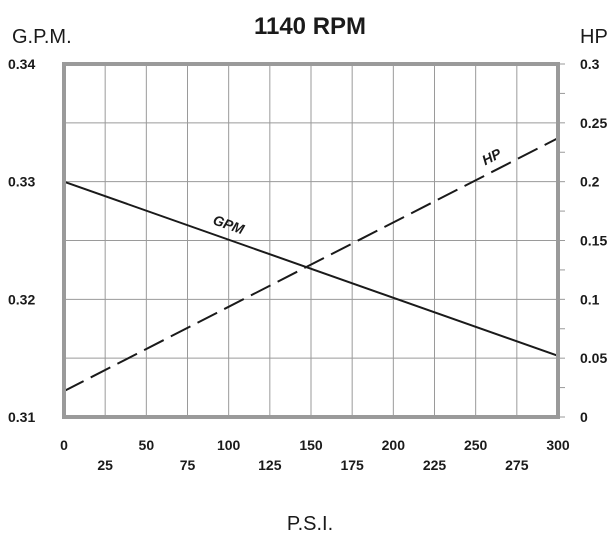  What do you see at coordinates (270, 465) in the screenshot?
I see `x-tick-label: 125` at bounding box center [270, 465].